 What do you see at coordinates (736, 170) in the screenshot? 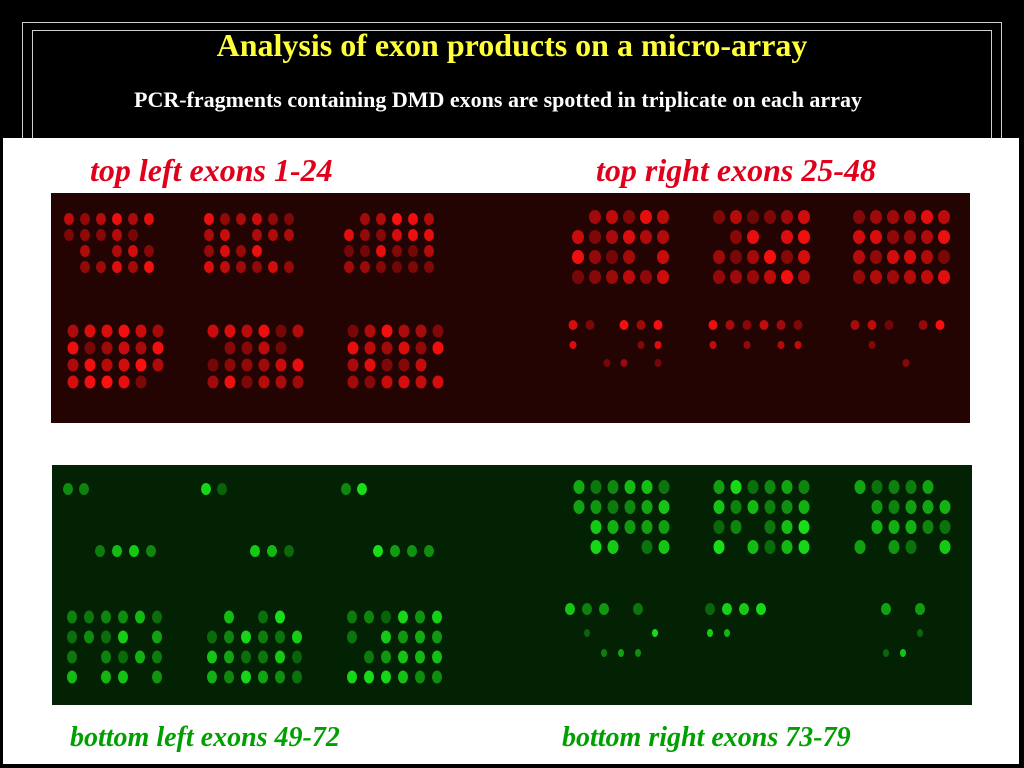
I see `label-top-right: top right exons 25-48` at bounding box center [736, 170].